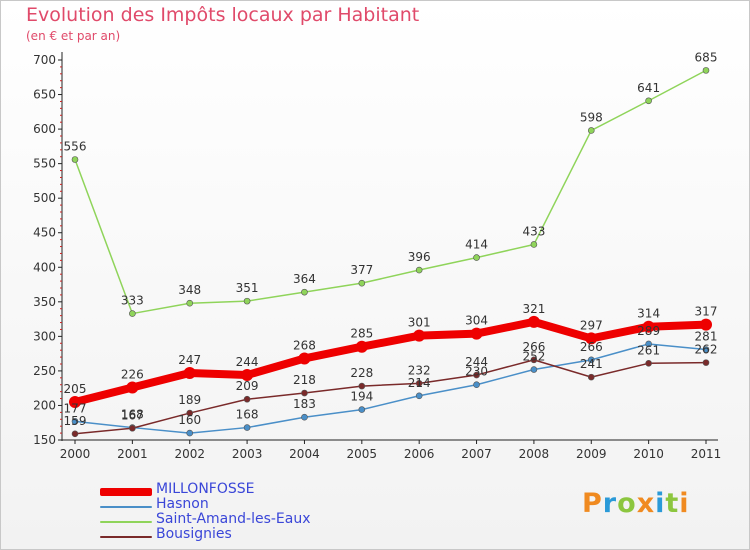  I want to click on data-label: 226, so click(132, 374).